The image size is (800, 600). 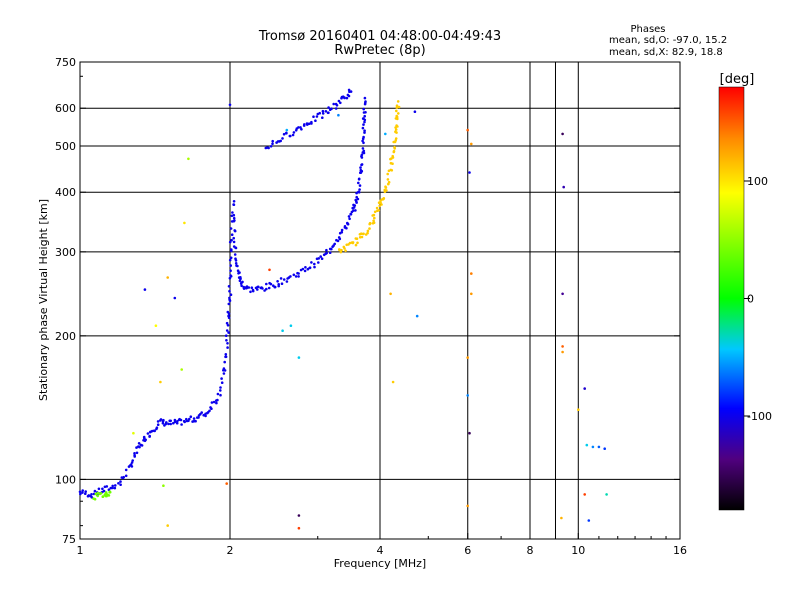 What do you see at coordinates (380, 563) in the screenshot?
I see `x-axis-label: Frequency [MHz]` at bounding box center [380, 563].